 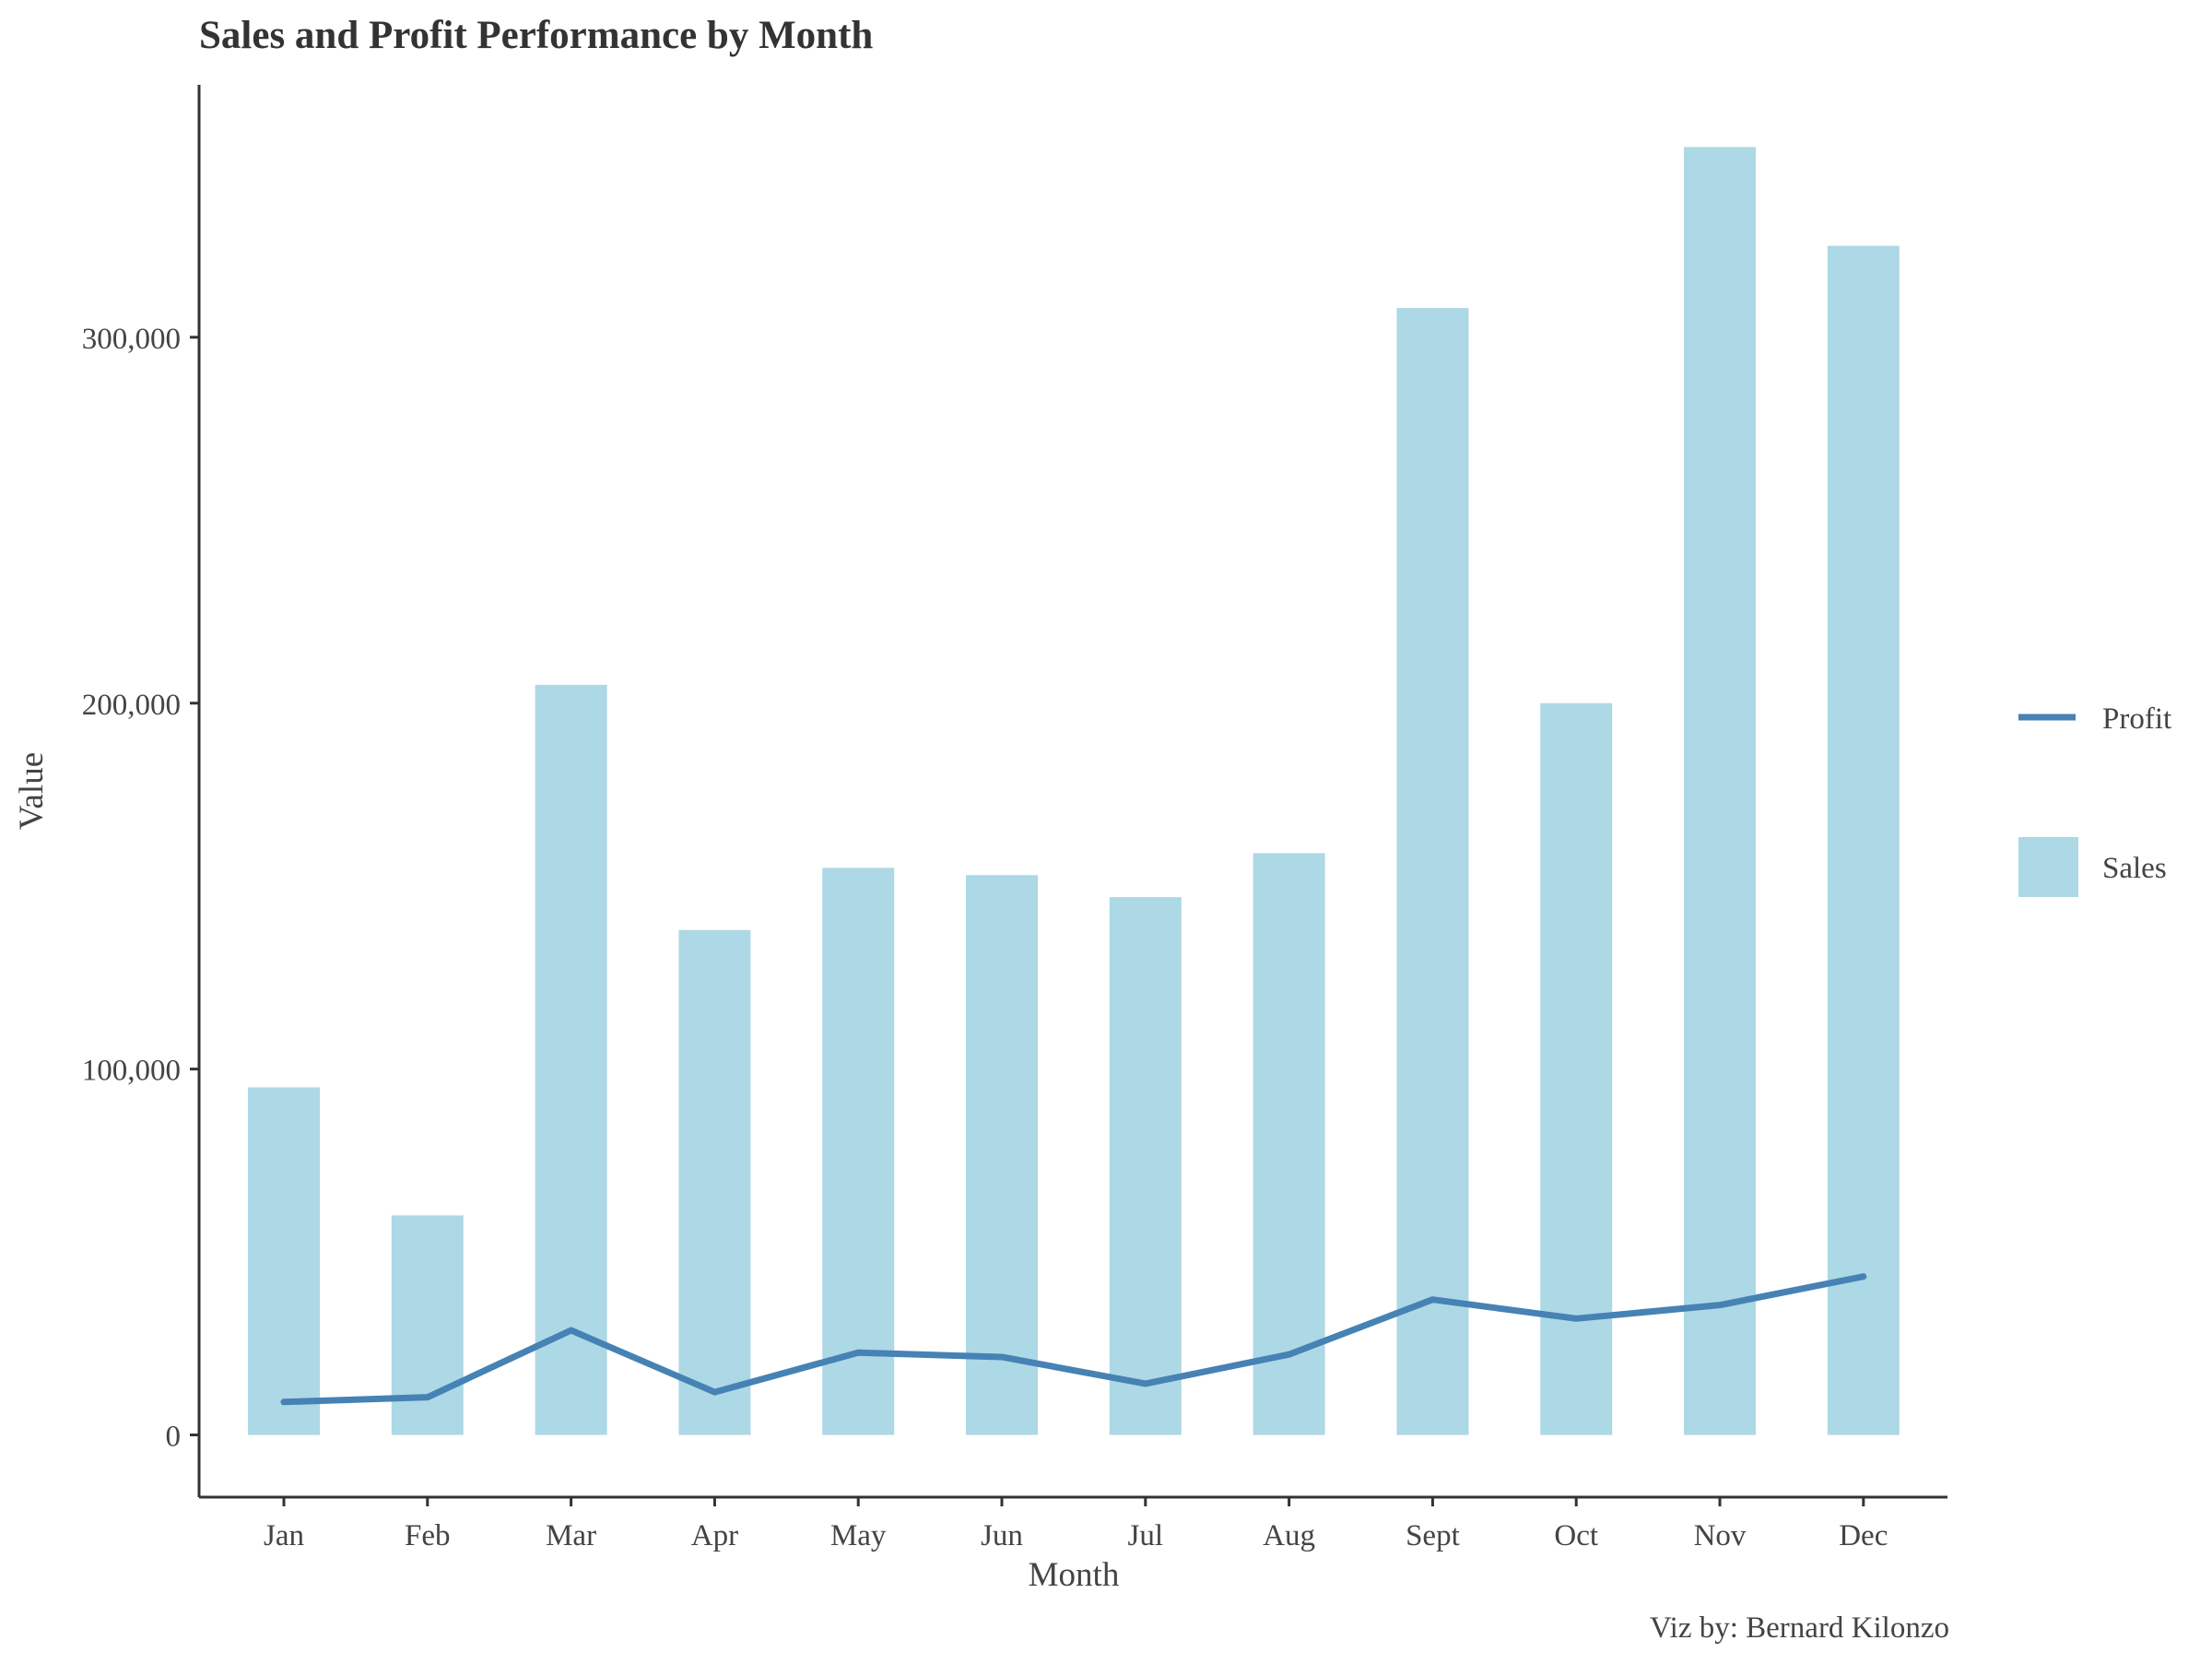 What do you see at coordinates (1002, 1155) in the screenshot?
I see `sales-bar-jun` at bounding box center [1002, 1155].